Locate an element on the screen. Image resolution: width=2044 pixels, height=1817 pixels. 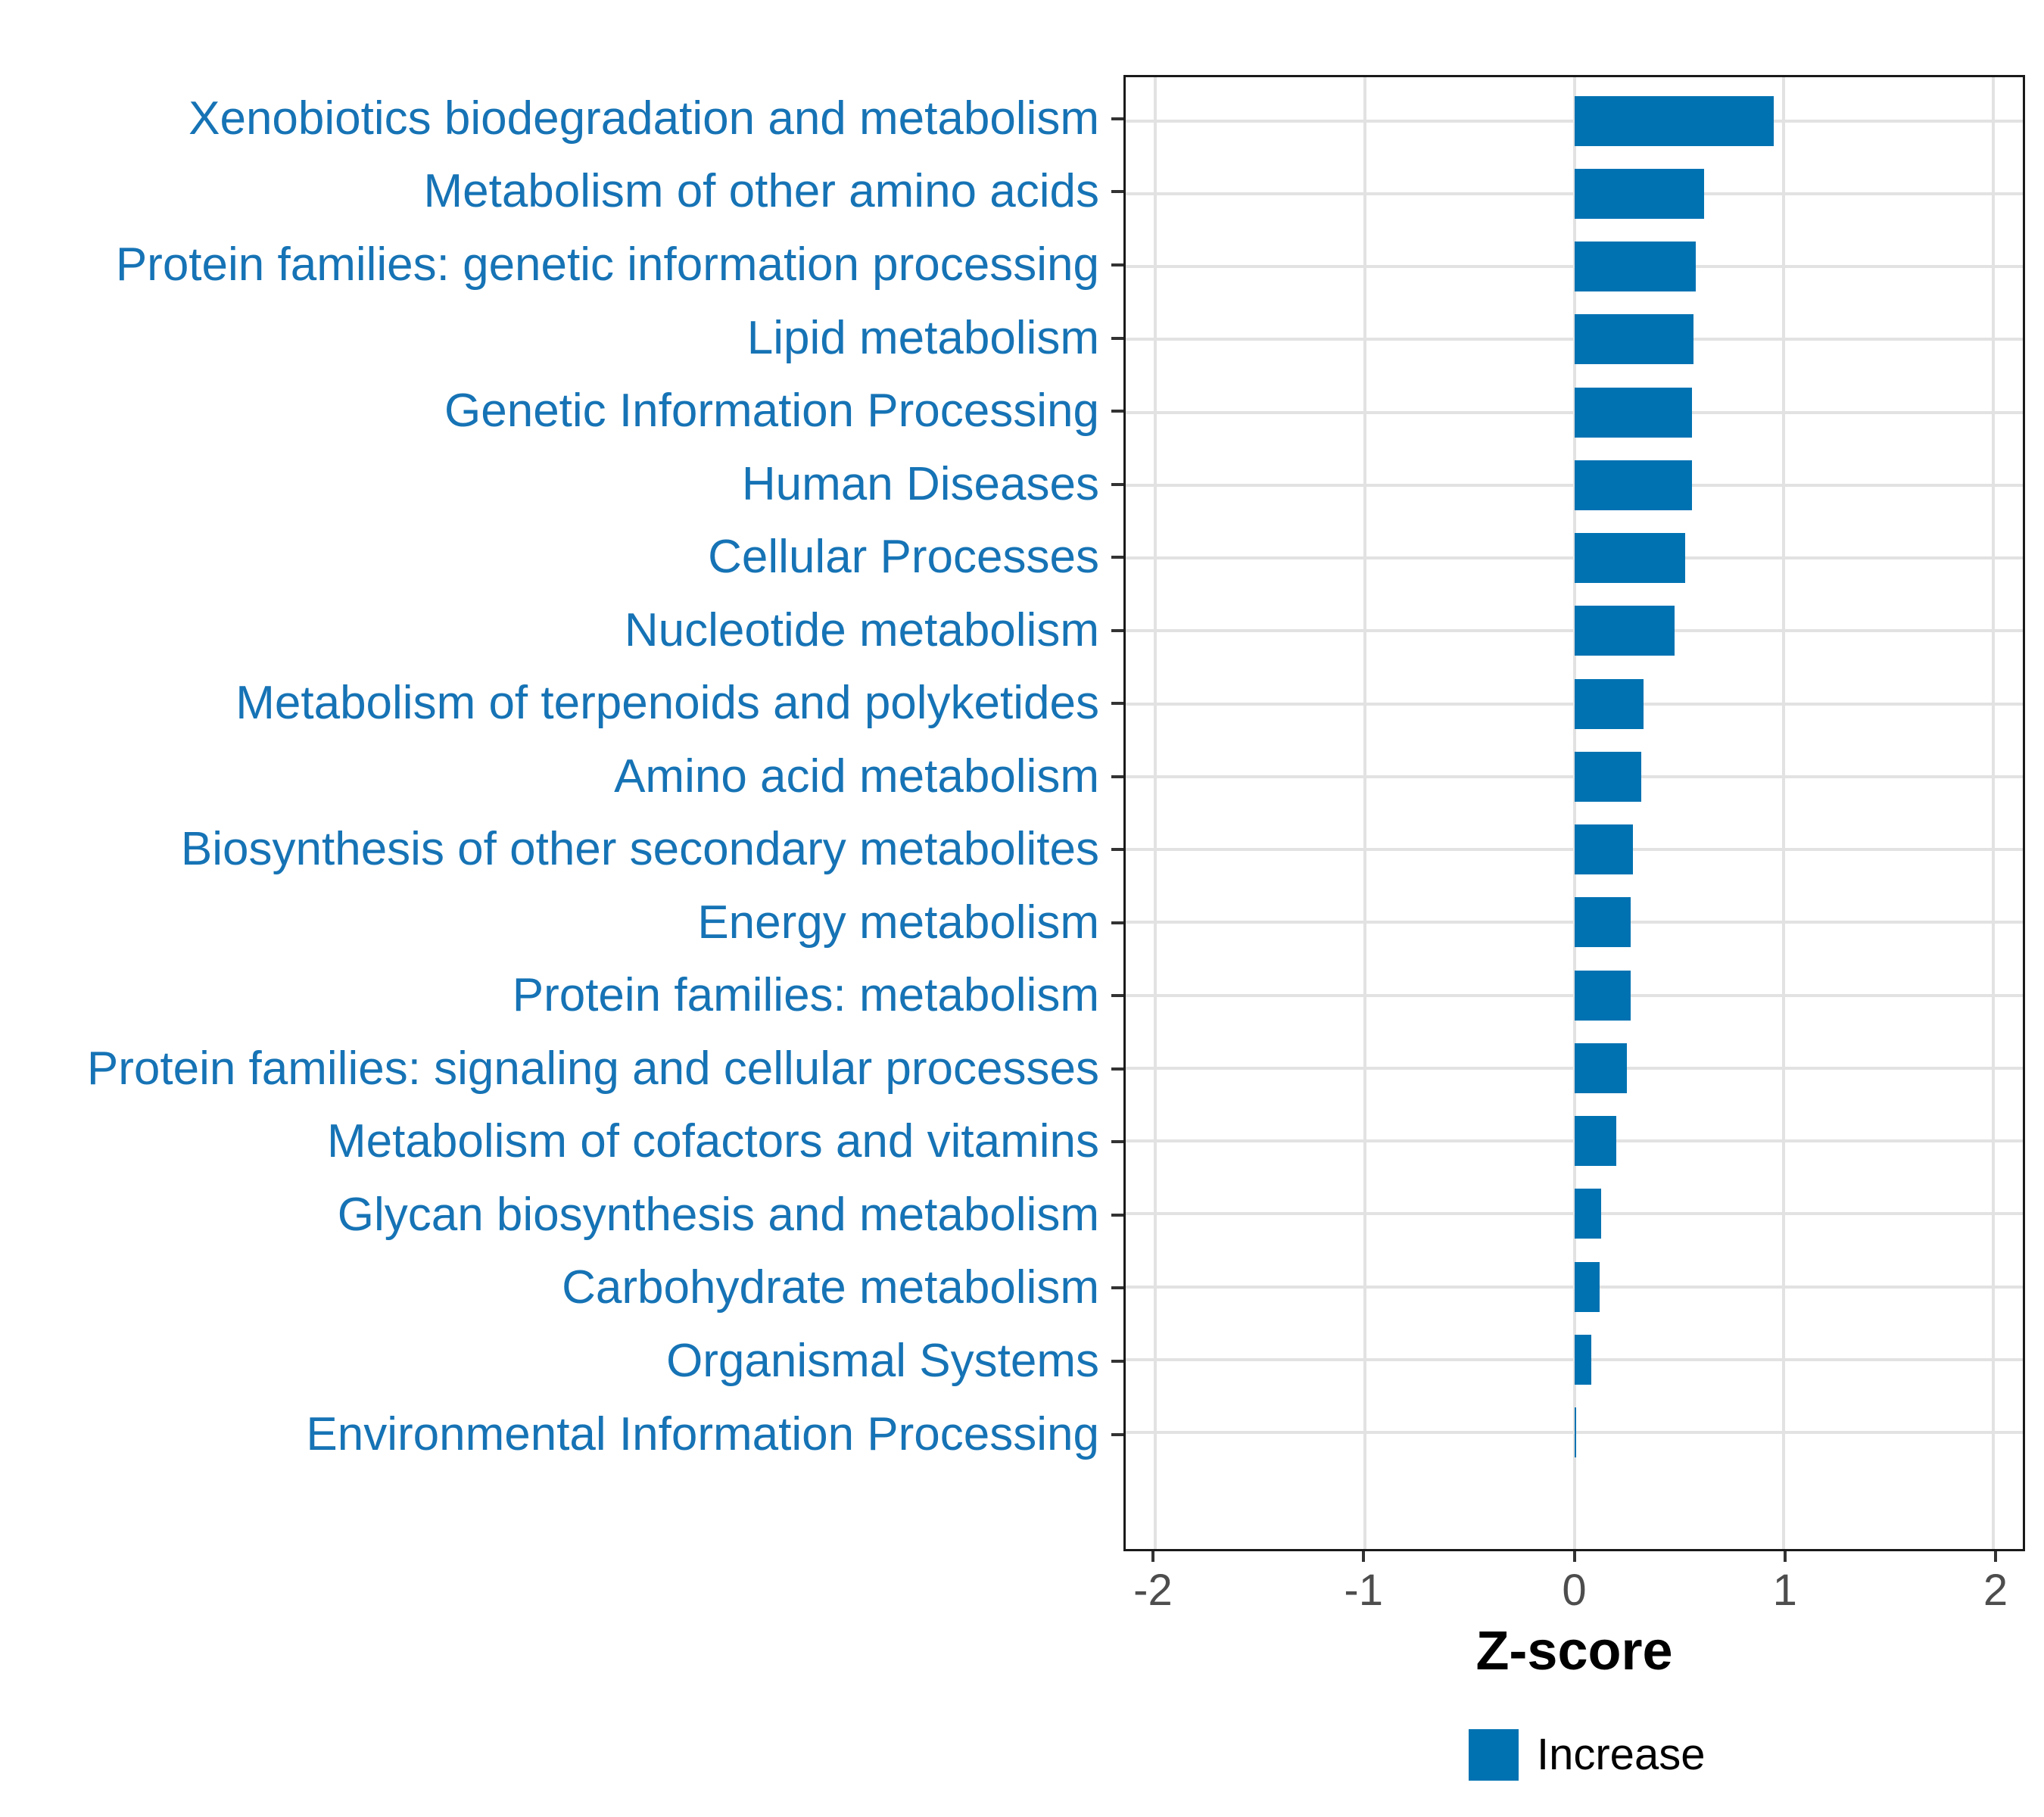
category-label: Environmental Information Processing is located at coordinates (702, 1433).